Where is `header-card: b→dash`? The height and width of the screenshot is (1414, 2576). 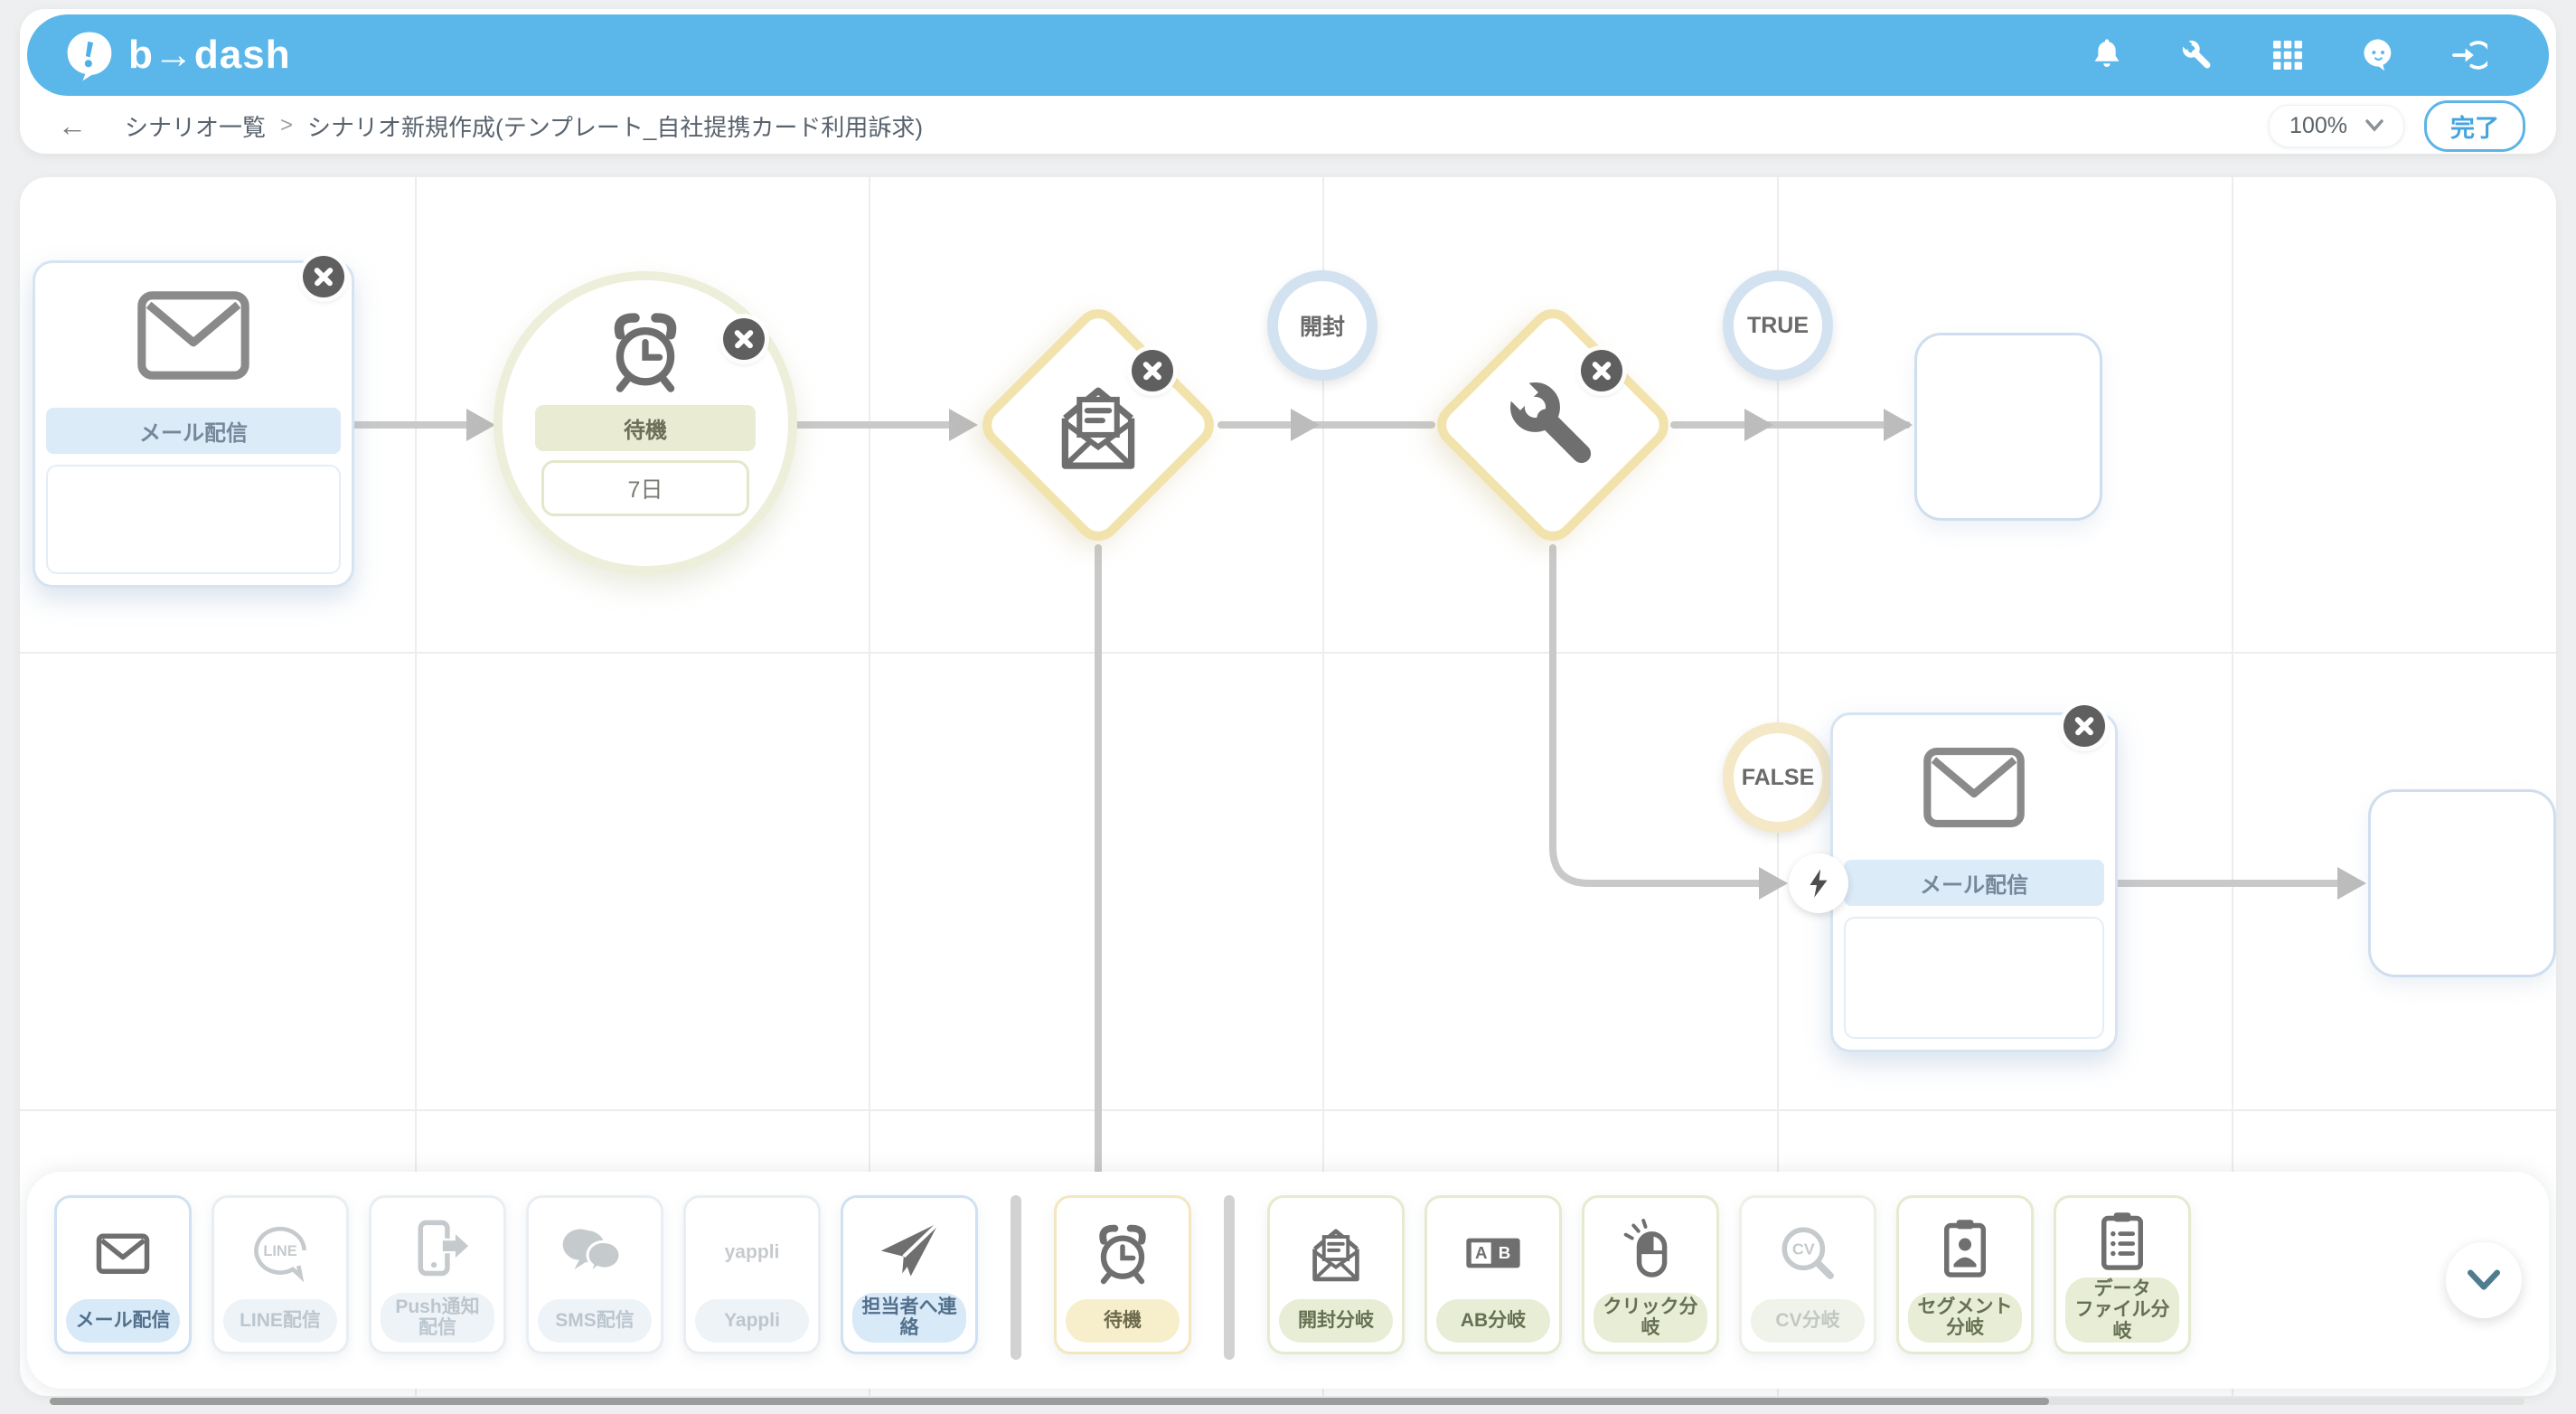 header-card: b→dash is located at coordinates (1288, 81).